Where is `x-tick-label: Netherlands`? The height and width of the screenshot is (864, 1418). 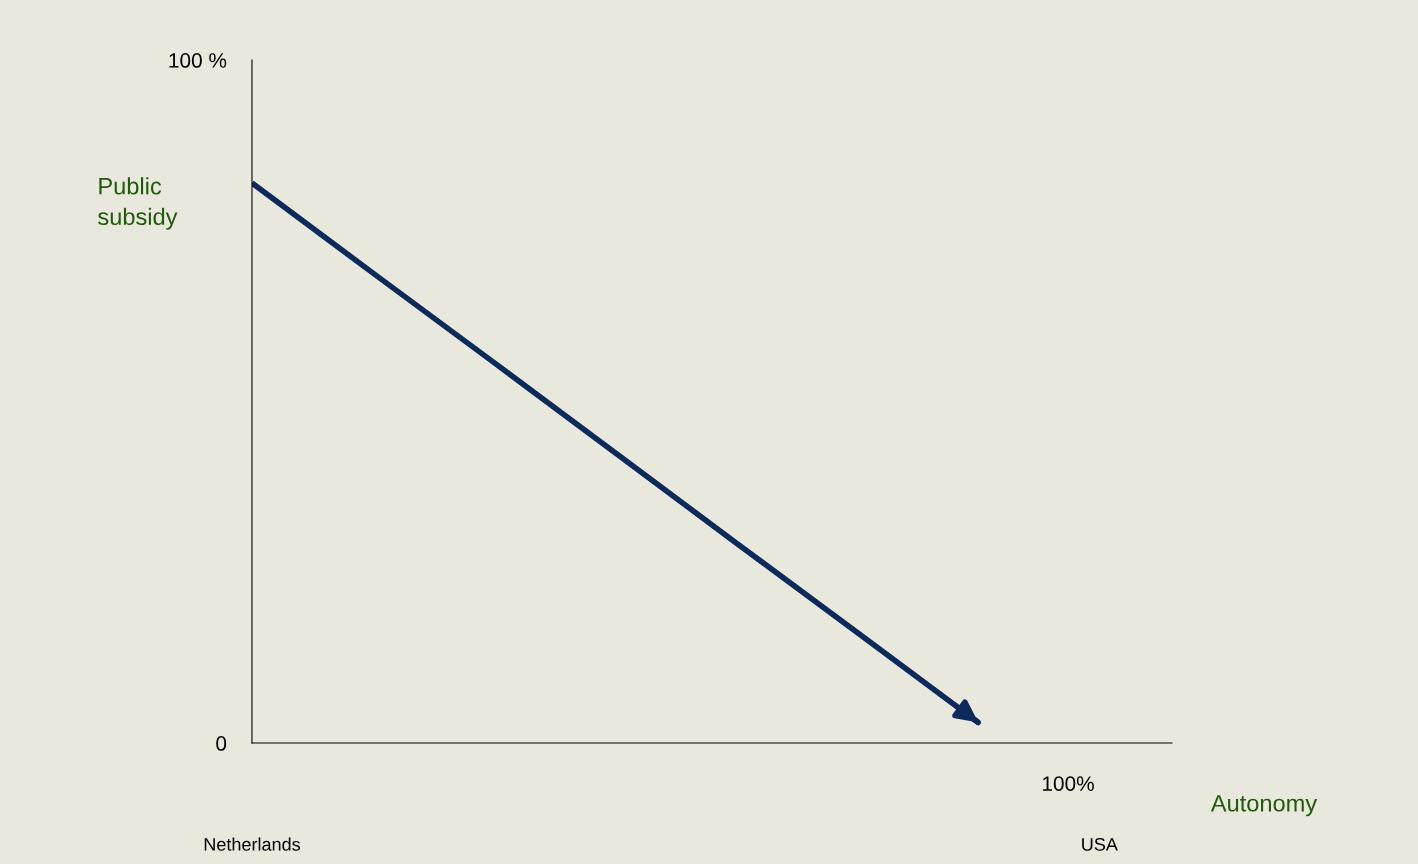
x-tick-label: Netherlands is located at coordinates (252, 844).